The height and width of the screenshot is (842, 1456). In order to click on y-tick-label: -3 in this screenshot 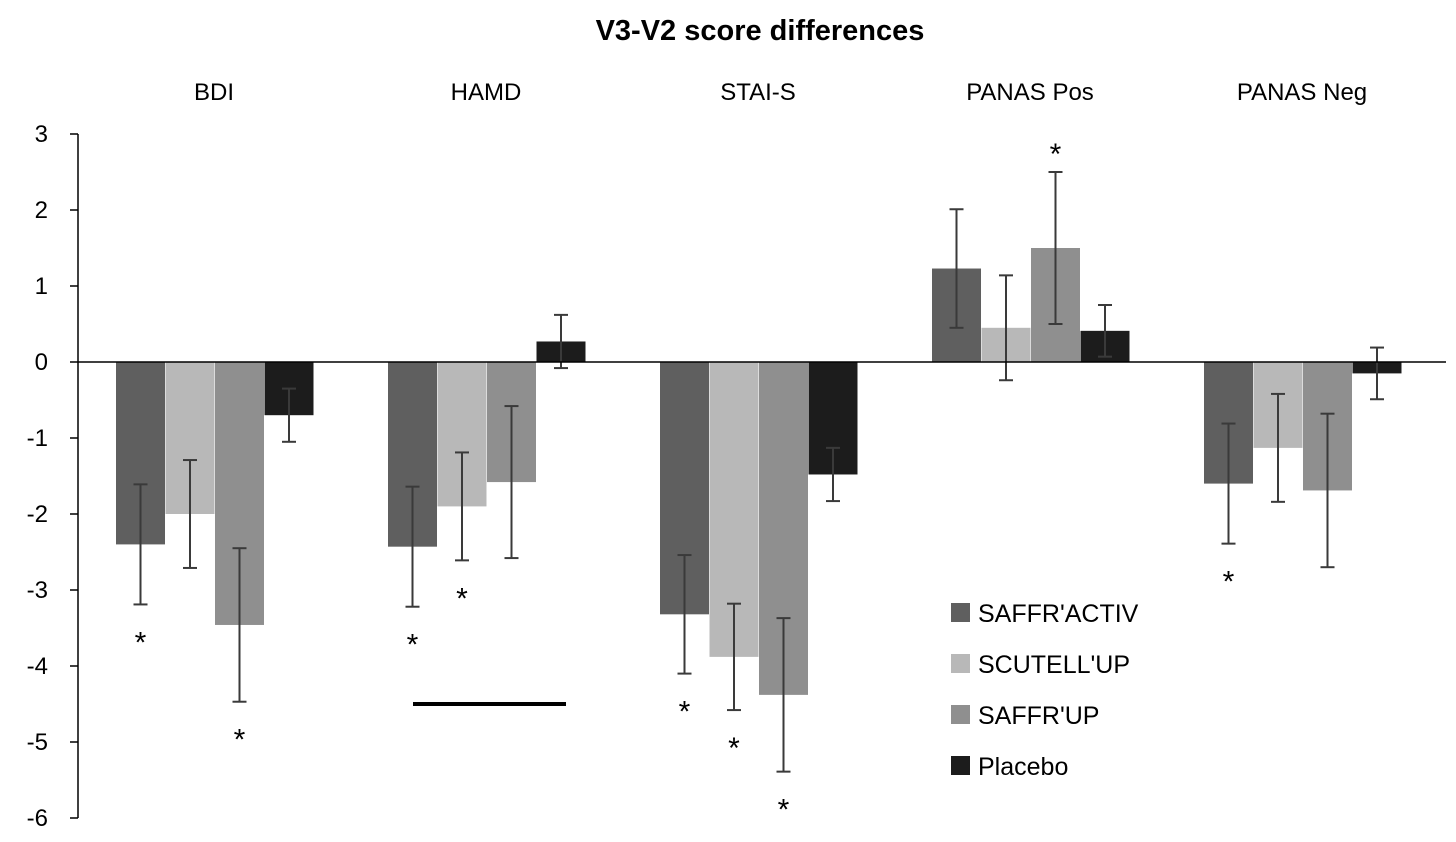, I will do `click(37, 590)`.